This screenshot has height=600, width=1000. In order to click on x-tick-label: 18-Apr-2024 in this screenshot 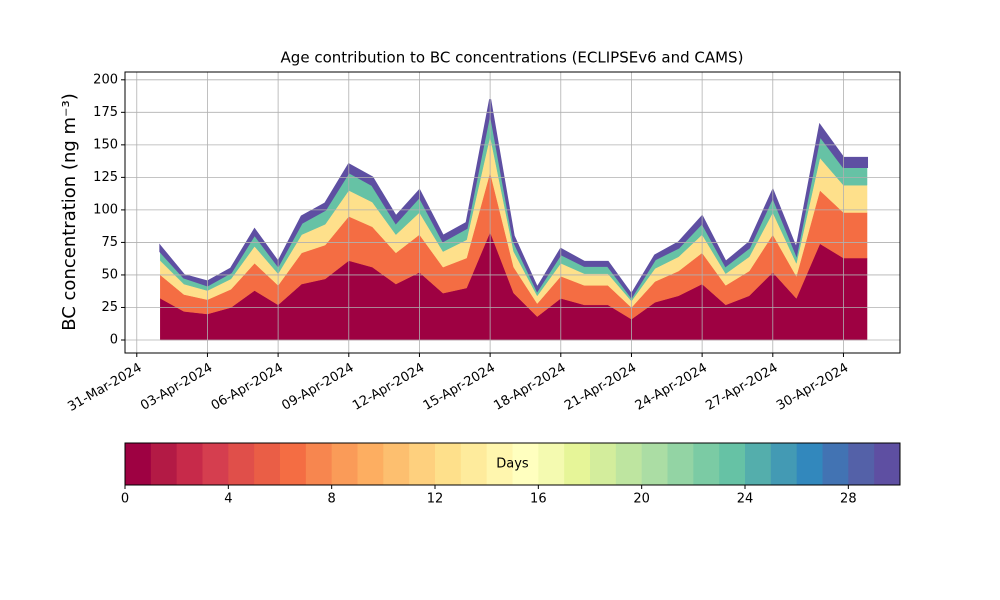, I will do `click(529, 387)`.